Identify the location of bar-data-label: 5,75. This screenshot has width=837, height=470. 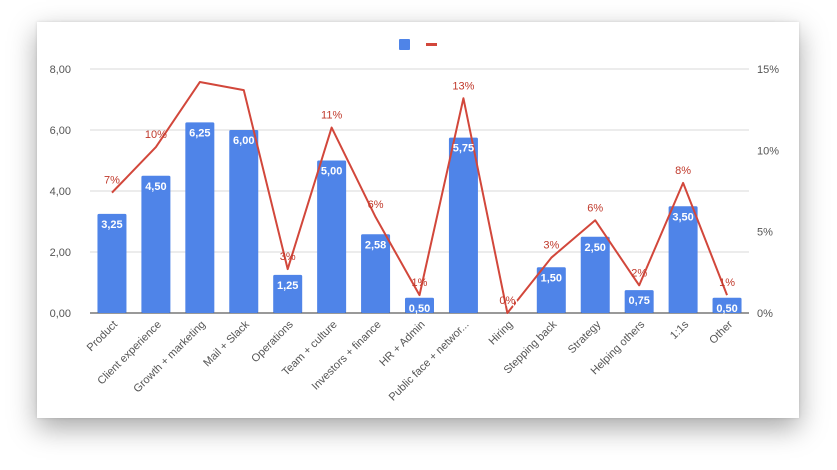
(463, 149).